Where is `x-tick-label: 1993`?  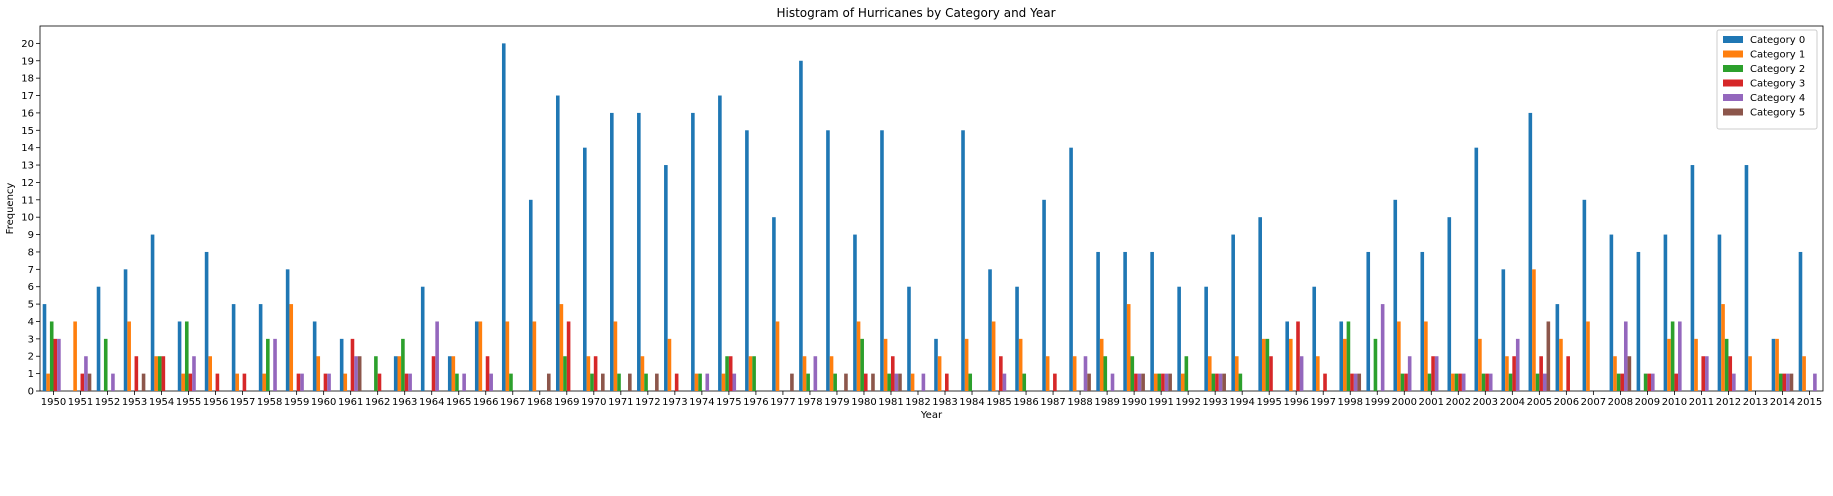 x-tick-label: 1993 is located at coordinates (1214, 402).